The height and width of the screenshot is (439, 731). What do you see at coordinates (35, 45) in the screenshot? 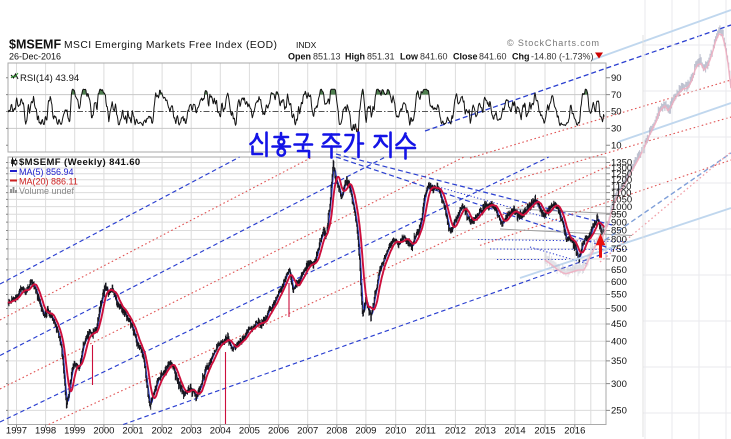
I see `svg-text: $MSEMF` at bounding box center [35, 45].